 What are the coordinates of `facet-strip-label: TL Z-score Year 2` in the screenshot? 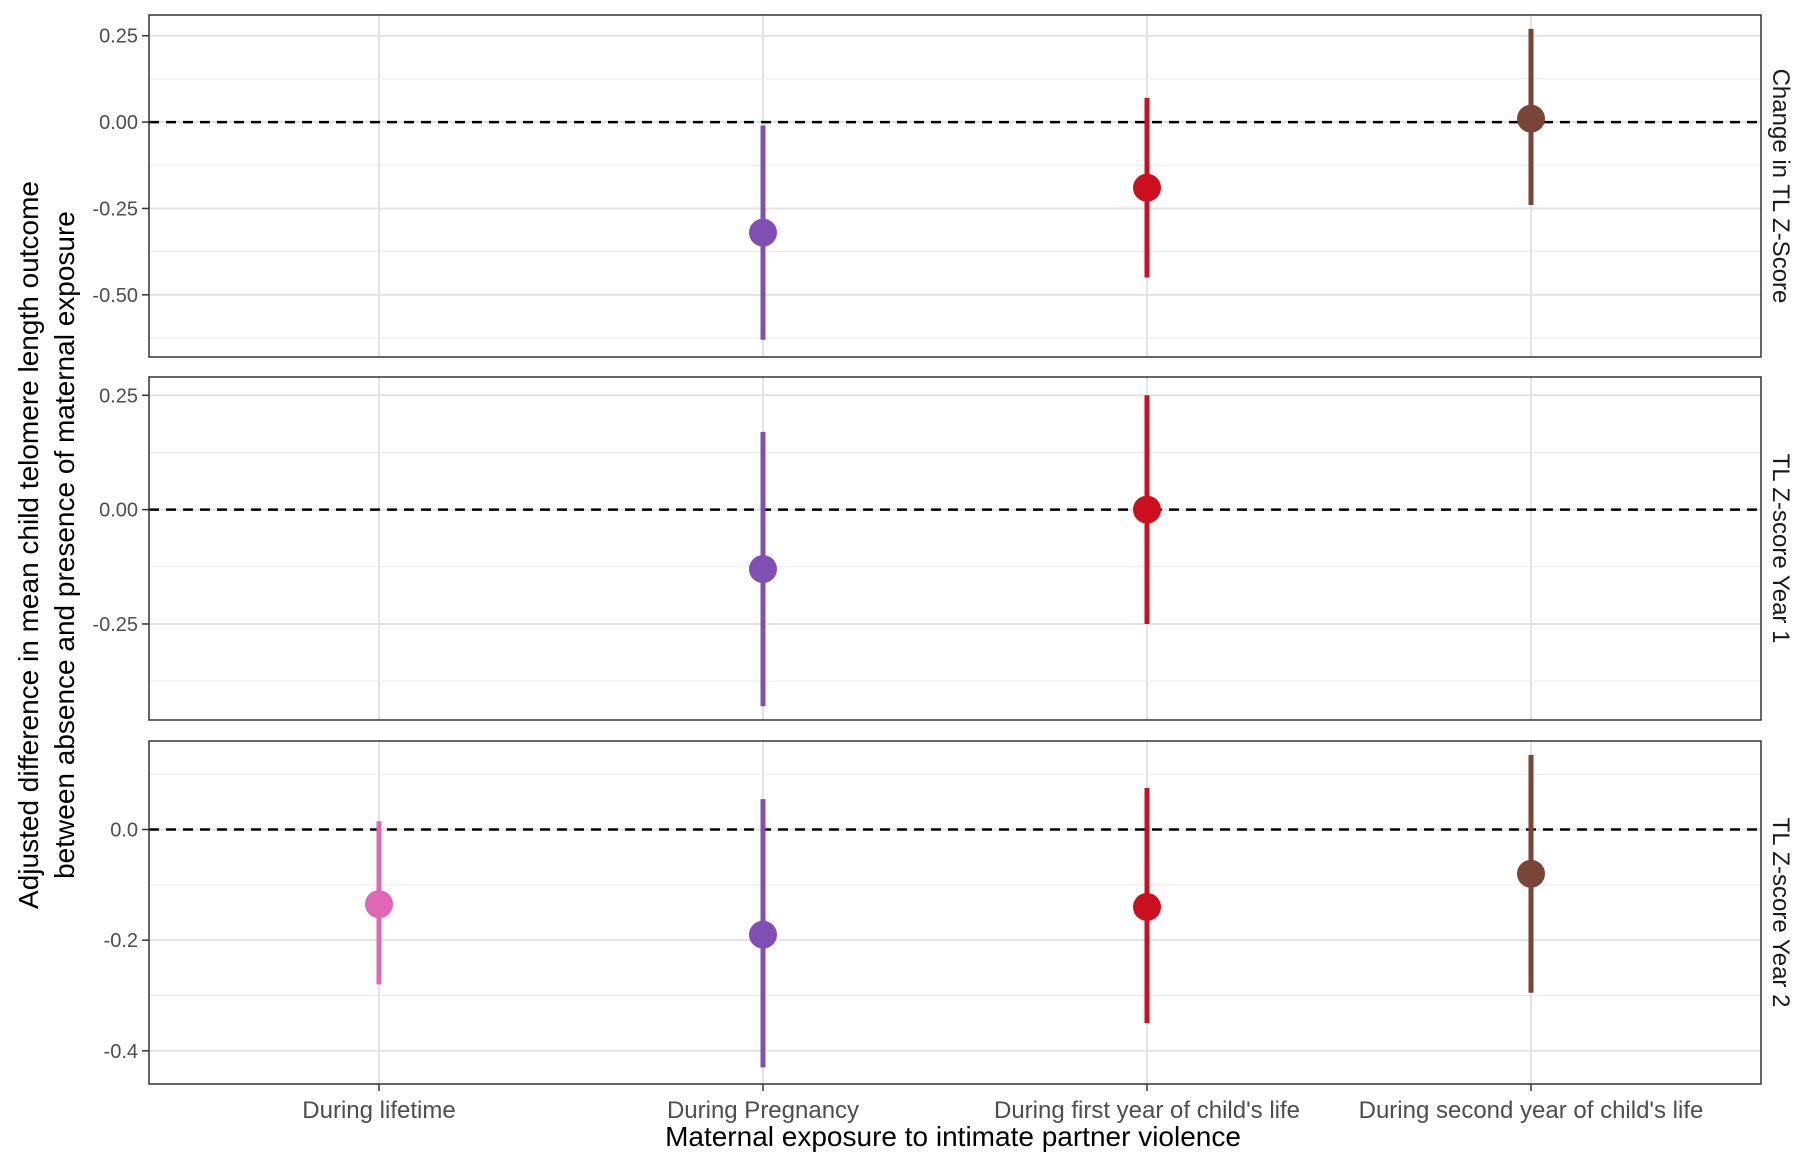 It's located at (1780, 913).